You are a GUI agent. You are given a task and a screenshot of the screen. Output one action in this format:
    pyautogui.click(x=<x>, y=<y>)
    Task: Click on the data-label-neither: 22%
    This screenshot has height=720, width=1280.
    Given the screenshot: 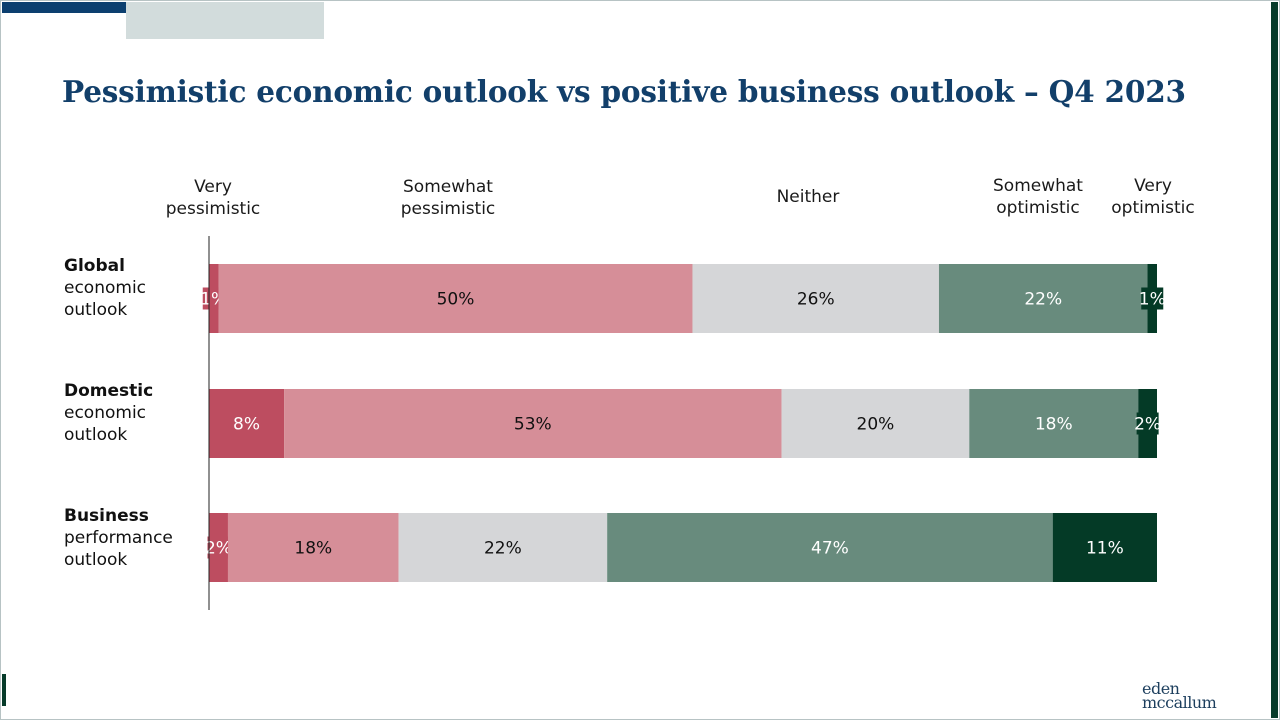 What is the action you would take?
    pyautogui.click(x=503, y=549)
    